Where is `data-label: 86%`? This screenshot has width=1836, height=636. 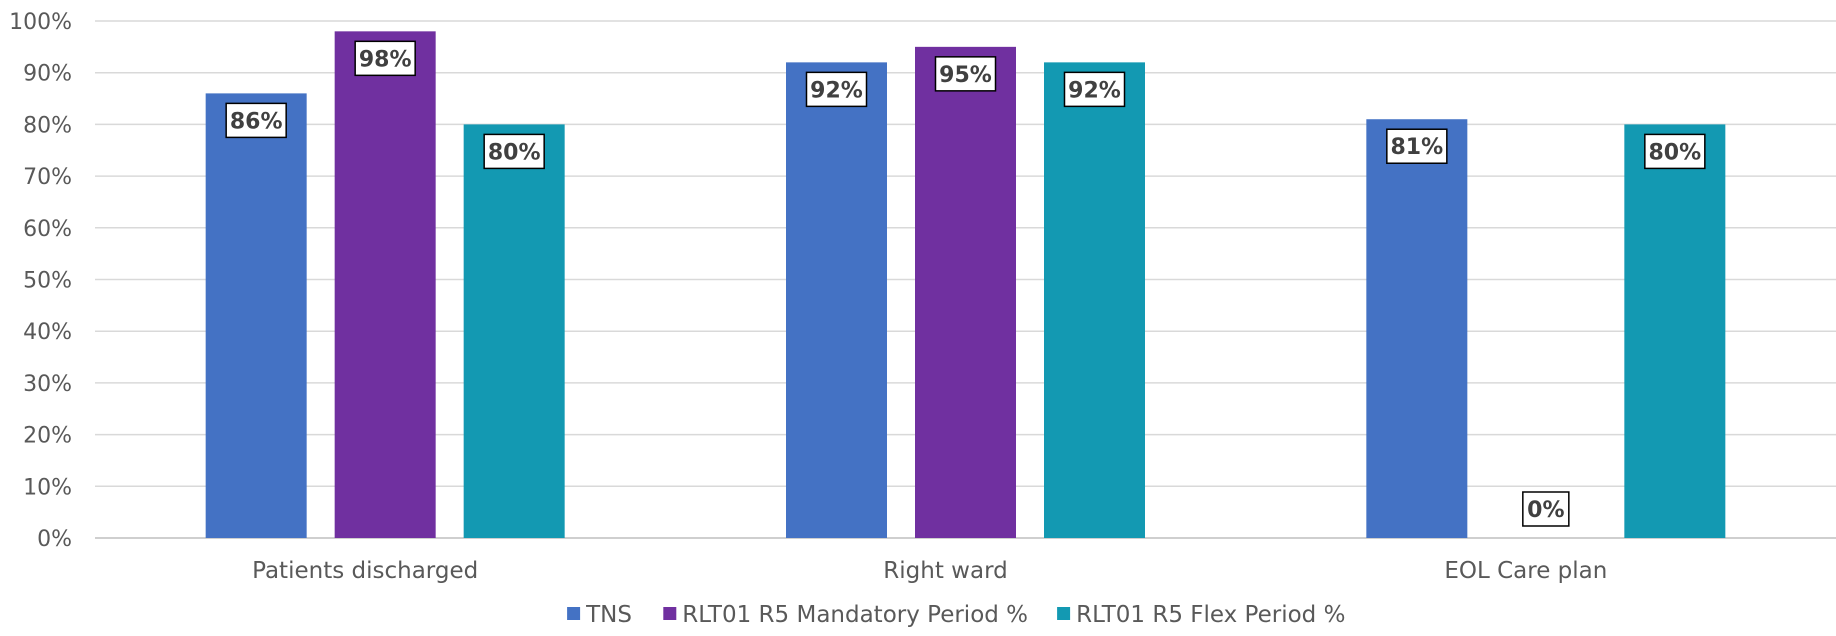 data-label: 86% is located at coordinates (256, 121).